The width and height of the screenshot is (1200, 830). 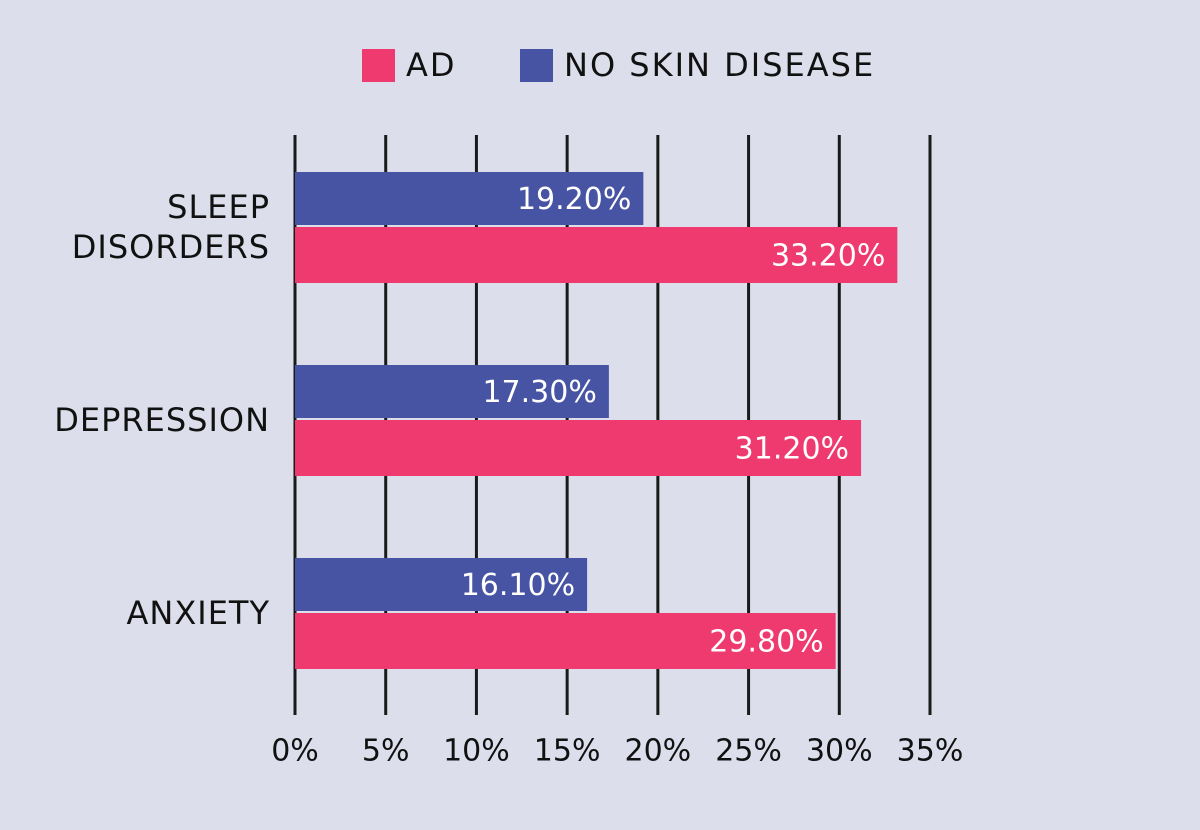 What do you see at coordinates (719, 65) in the screenshot?
I see `legend-label: NO SKIN DISEASE` at bounding box center [719, 65].